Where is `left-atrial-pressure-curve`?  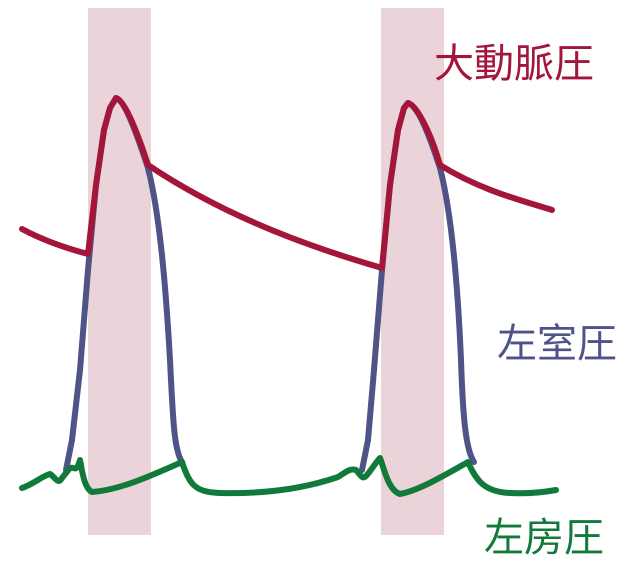 left-atrial-pressure-curve is located at coordinates (289, 476).